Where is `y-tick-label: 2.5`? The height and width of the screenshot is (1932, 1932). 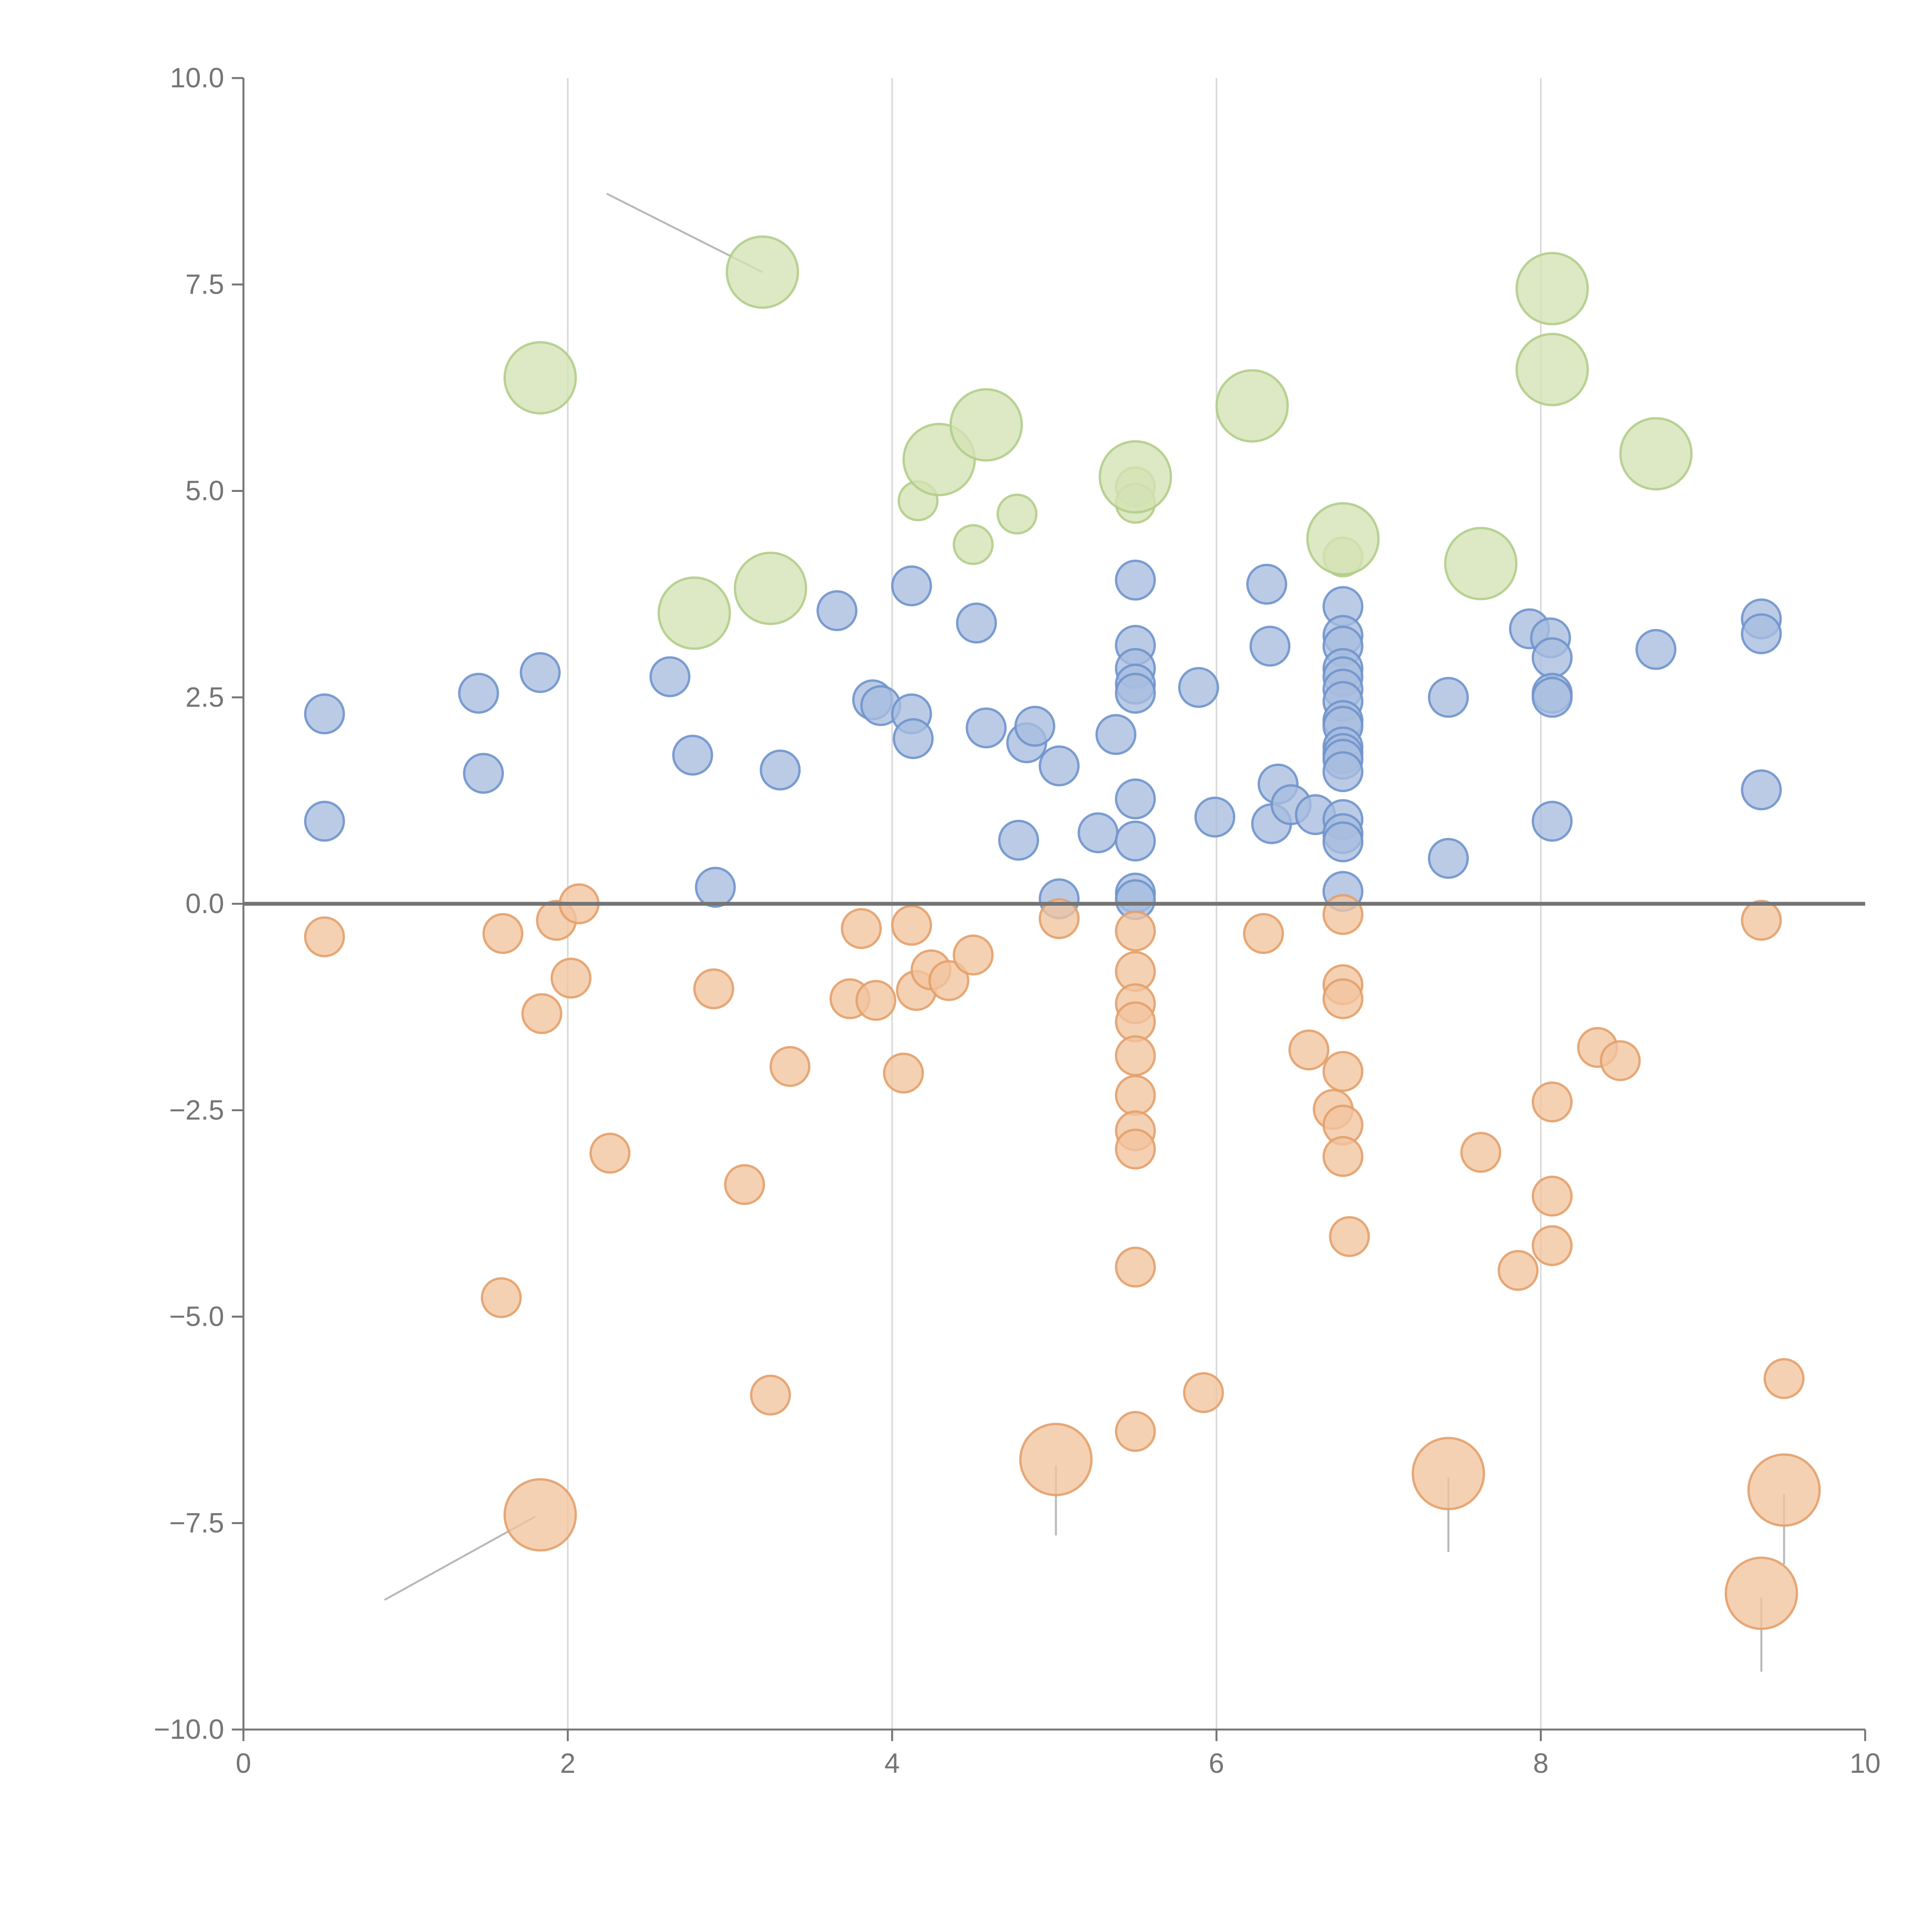
y-tick-label: 2.5 is located at coordinates (205, 698).